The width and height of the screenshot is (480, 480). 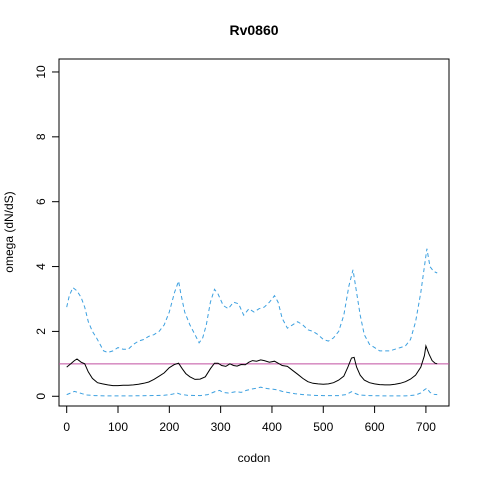 I want to click on y-axis-title: omega (dN/dS), so click(x=9, y=231).